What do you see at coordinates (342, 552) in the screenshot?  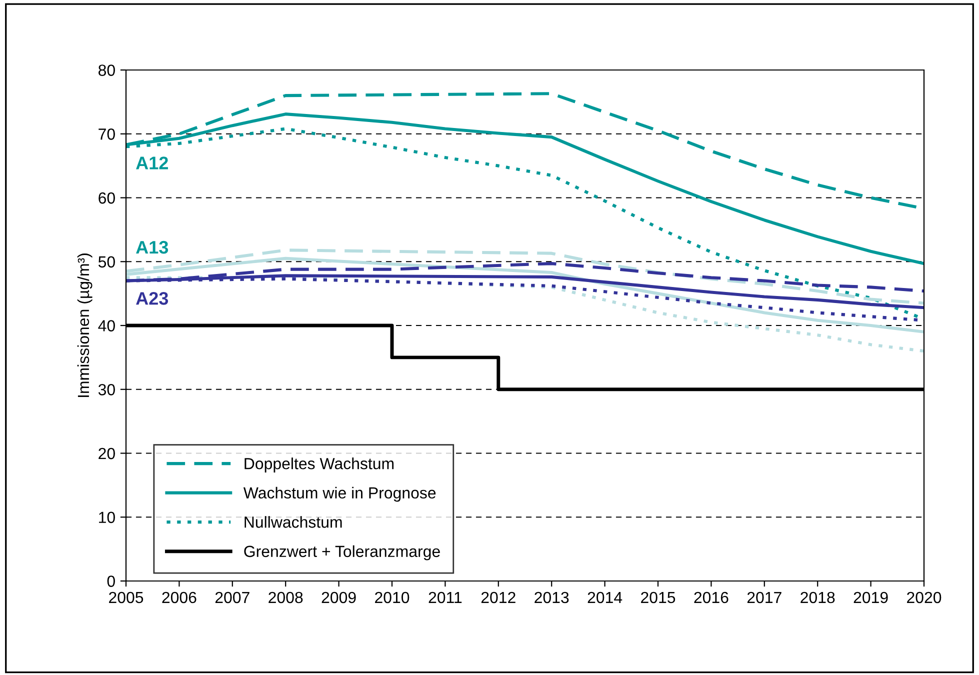 I see `legend-label: Grenzwert + Toleranzmarge` at bounding box center [342, 552].